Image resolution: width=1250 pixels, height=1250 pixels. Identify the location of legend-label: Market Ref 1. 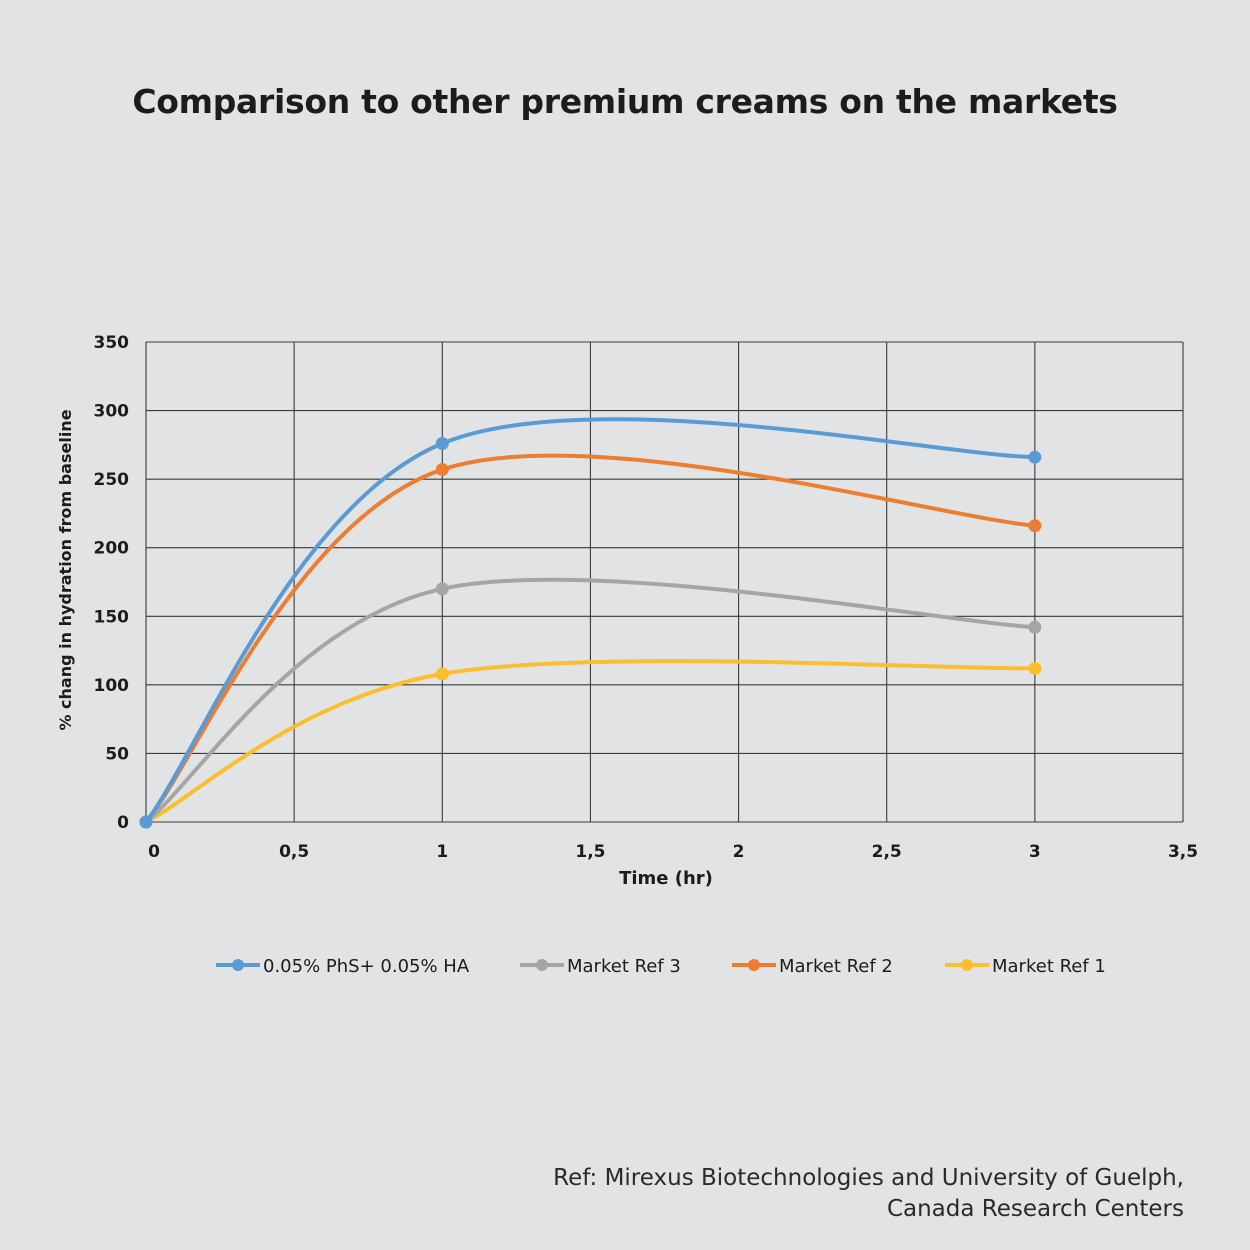
(1049, 966).